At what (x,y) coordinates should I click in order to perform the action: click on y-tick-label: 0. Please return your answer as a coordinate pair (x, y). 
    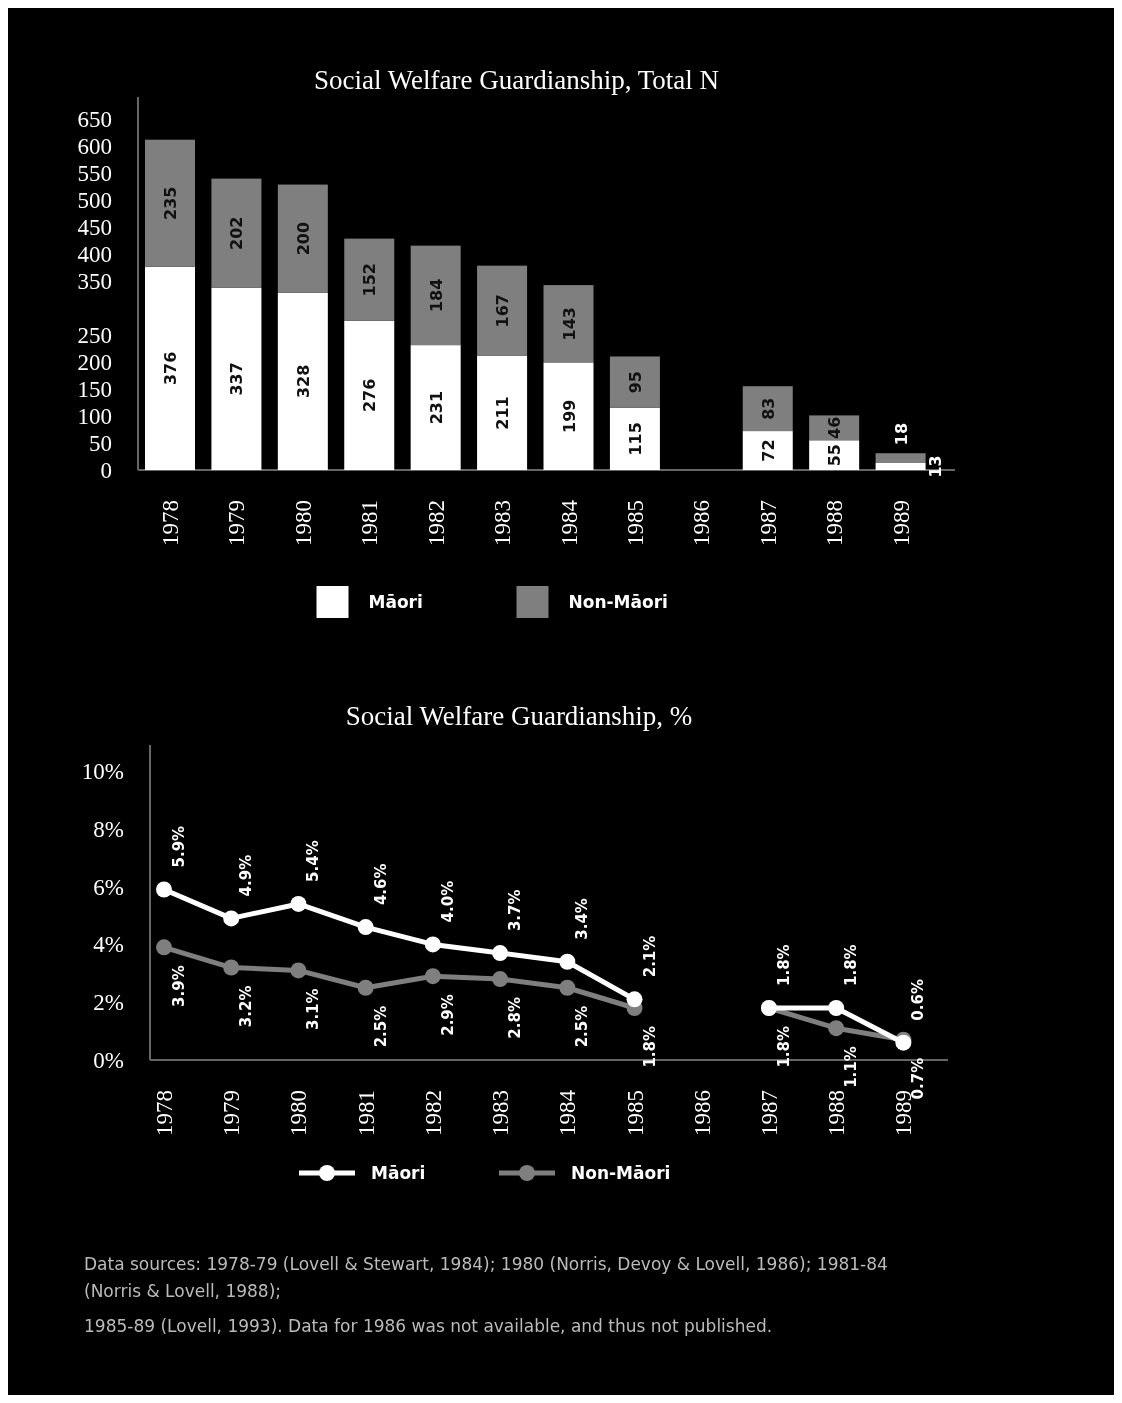
    Looking at the image, I should click on (106, 471).